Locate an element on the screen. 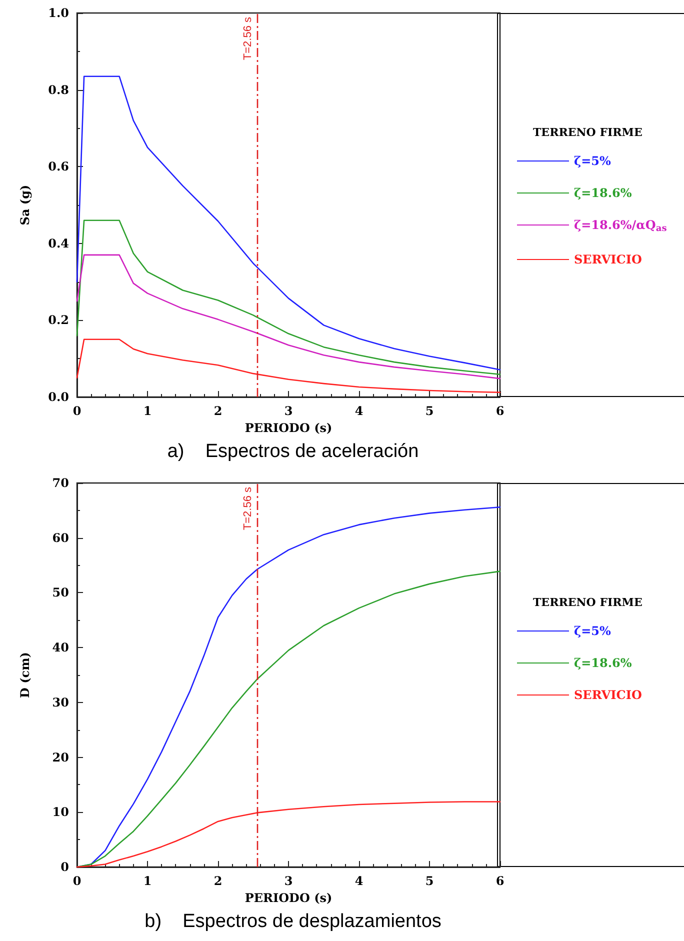  y-tick-label: 0.4 is located at coordinates (58, 243).